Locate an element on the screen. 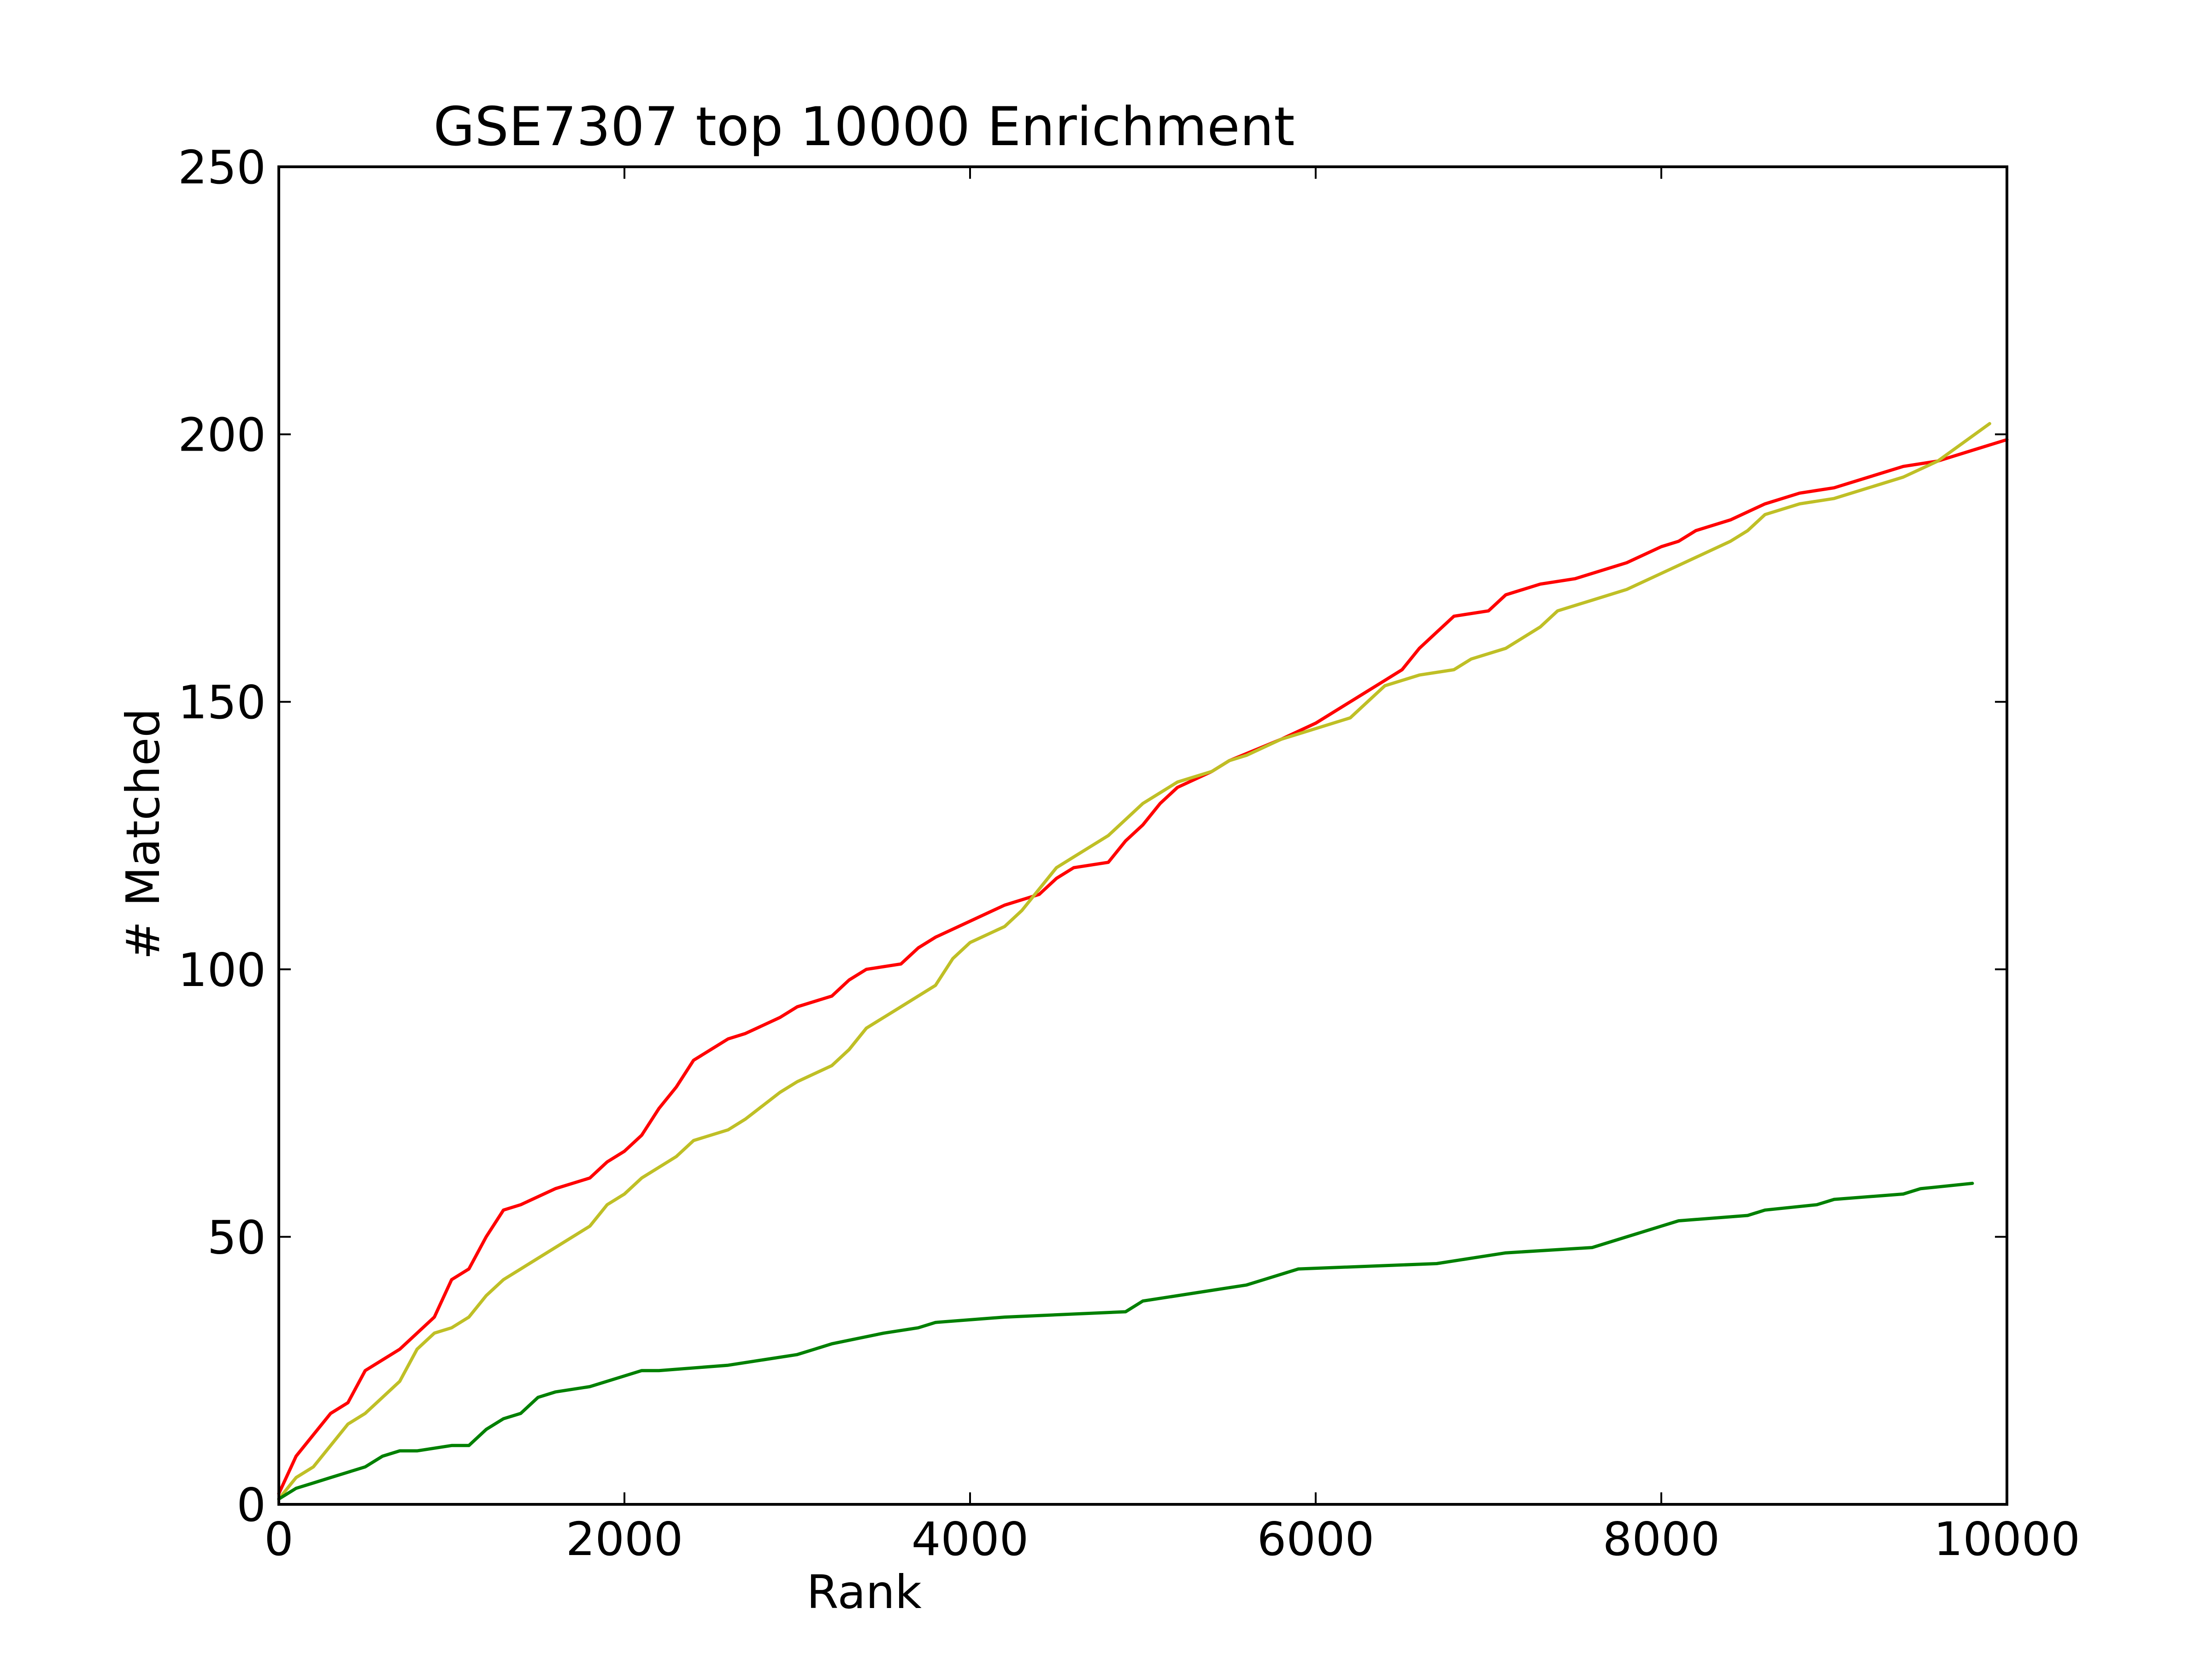 This screenshot has width=2212, height=1661. x-tick-label: 10000 is located at coordinates (2007, 1539).